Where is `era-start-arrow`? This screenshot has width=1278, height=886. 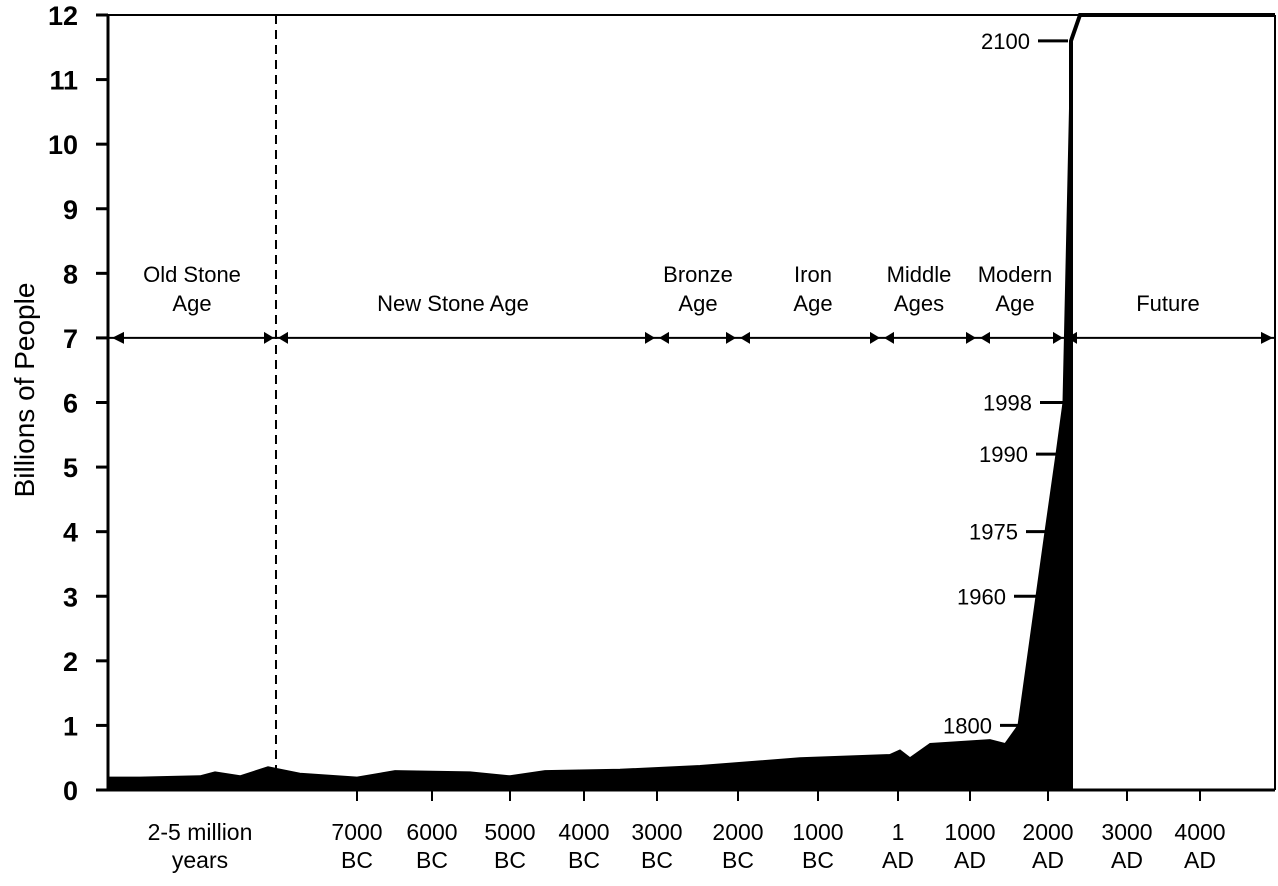 era-start-arrow is located at coordinates (118, 337).